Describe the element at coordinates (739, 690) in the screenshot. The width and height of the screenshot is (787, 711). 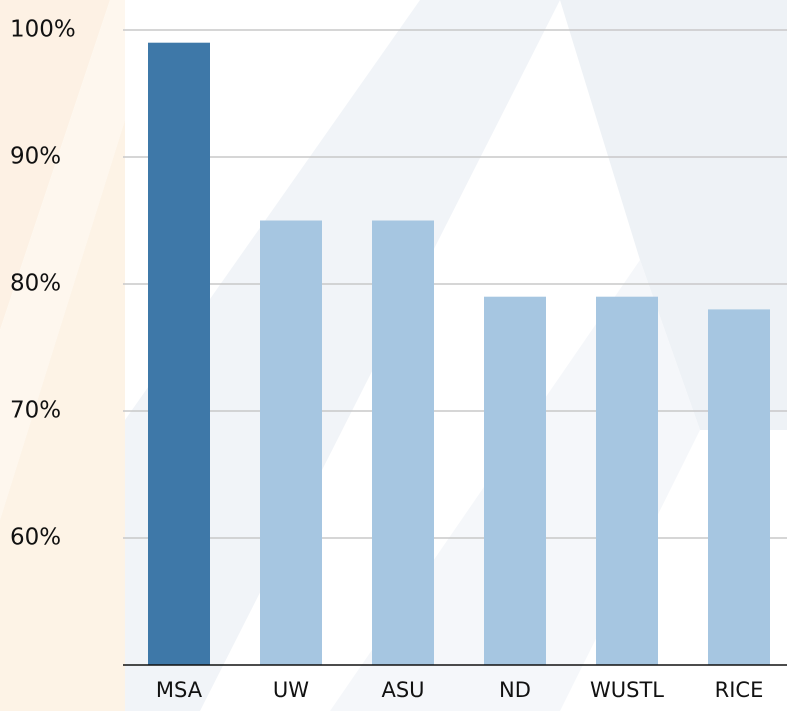
I see `x-tick-label: RICE` at that location.